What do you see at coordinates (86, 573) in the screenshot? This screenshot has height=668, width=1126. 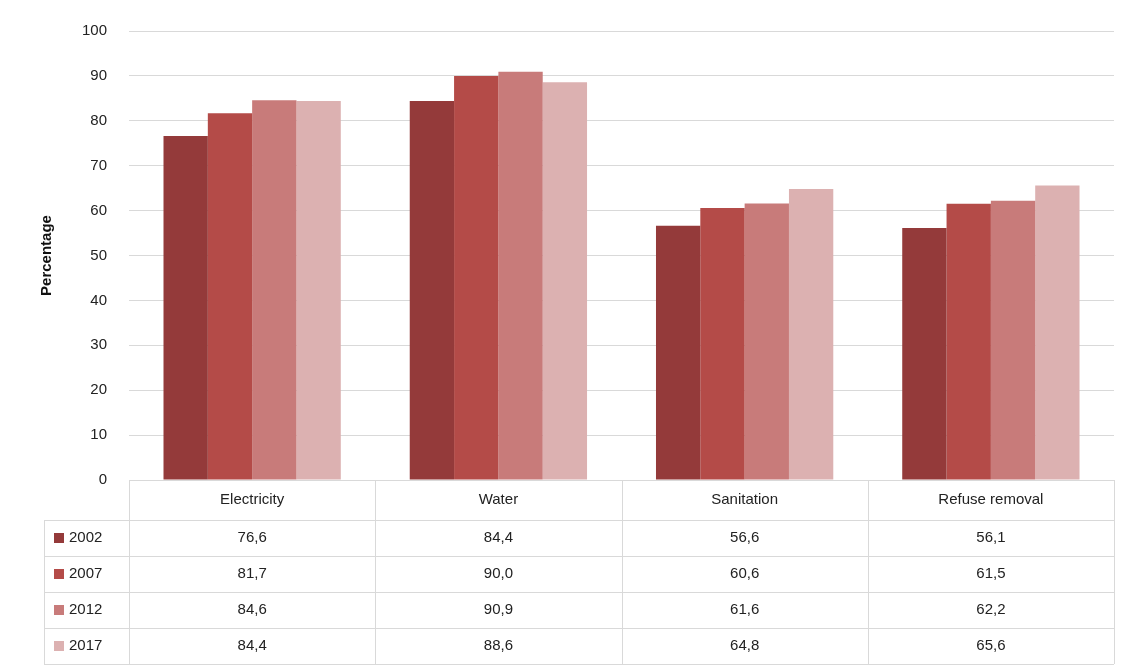 I see `legend-label: 2007` at bounding box center [86, 573].